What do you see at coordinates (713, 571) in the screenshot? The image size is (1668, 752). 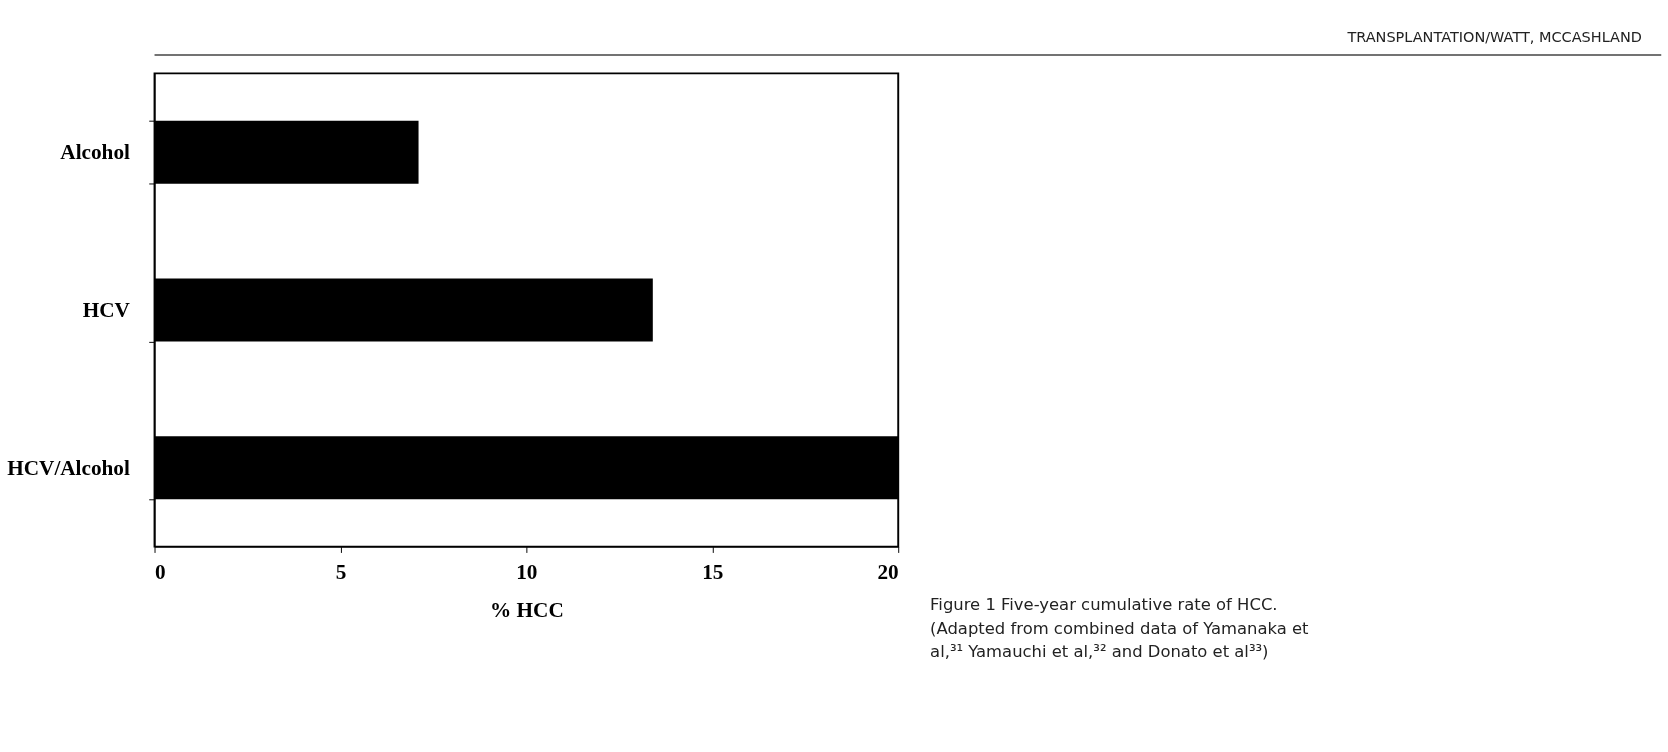 I see `x-tick-label: 15` at bounding box center [713, 571].